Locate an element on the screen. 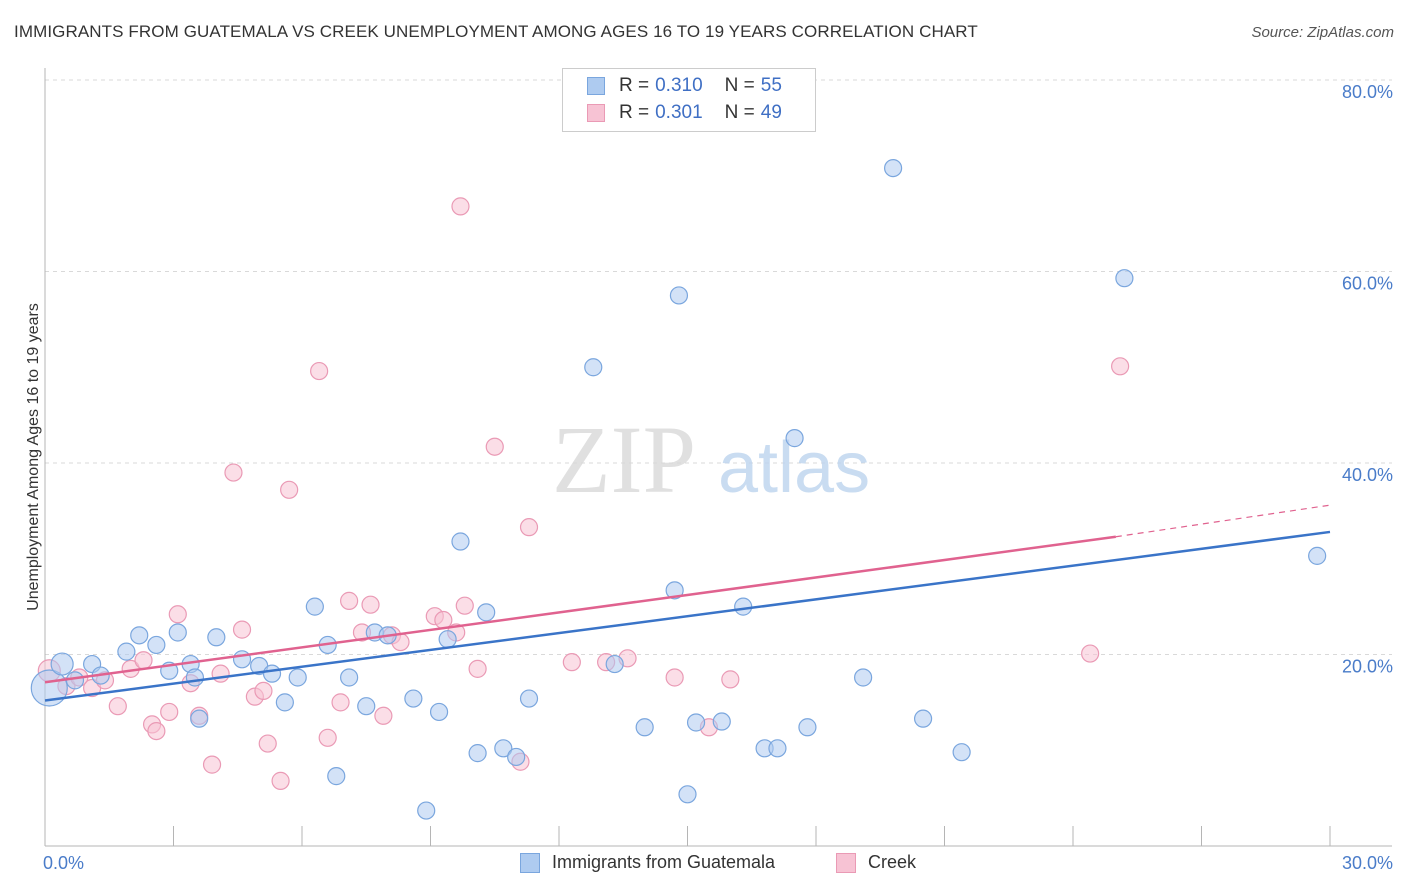 This screenshot has width=1406, height=892. legend-swatch-pink is located at coordinates (596, 113).